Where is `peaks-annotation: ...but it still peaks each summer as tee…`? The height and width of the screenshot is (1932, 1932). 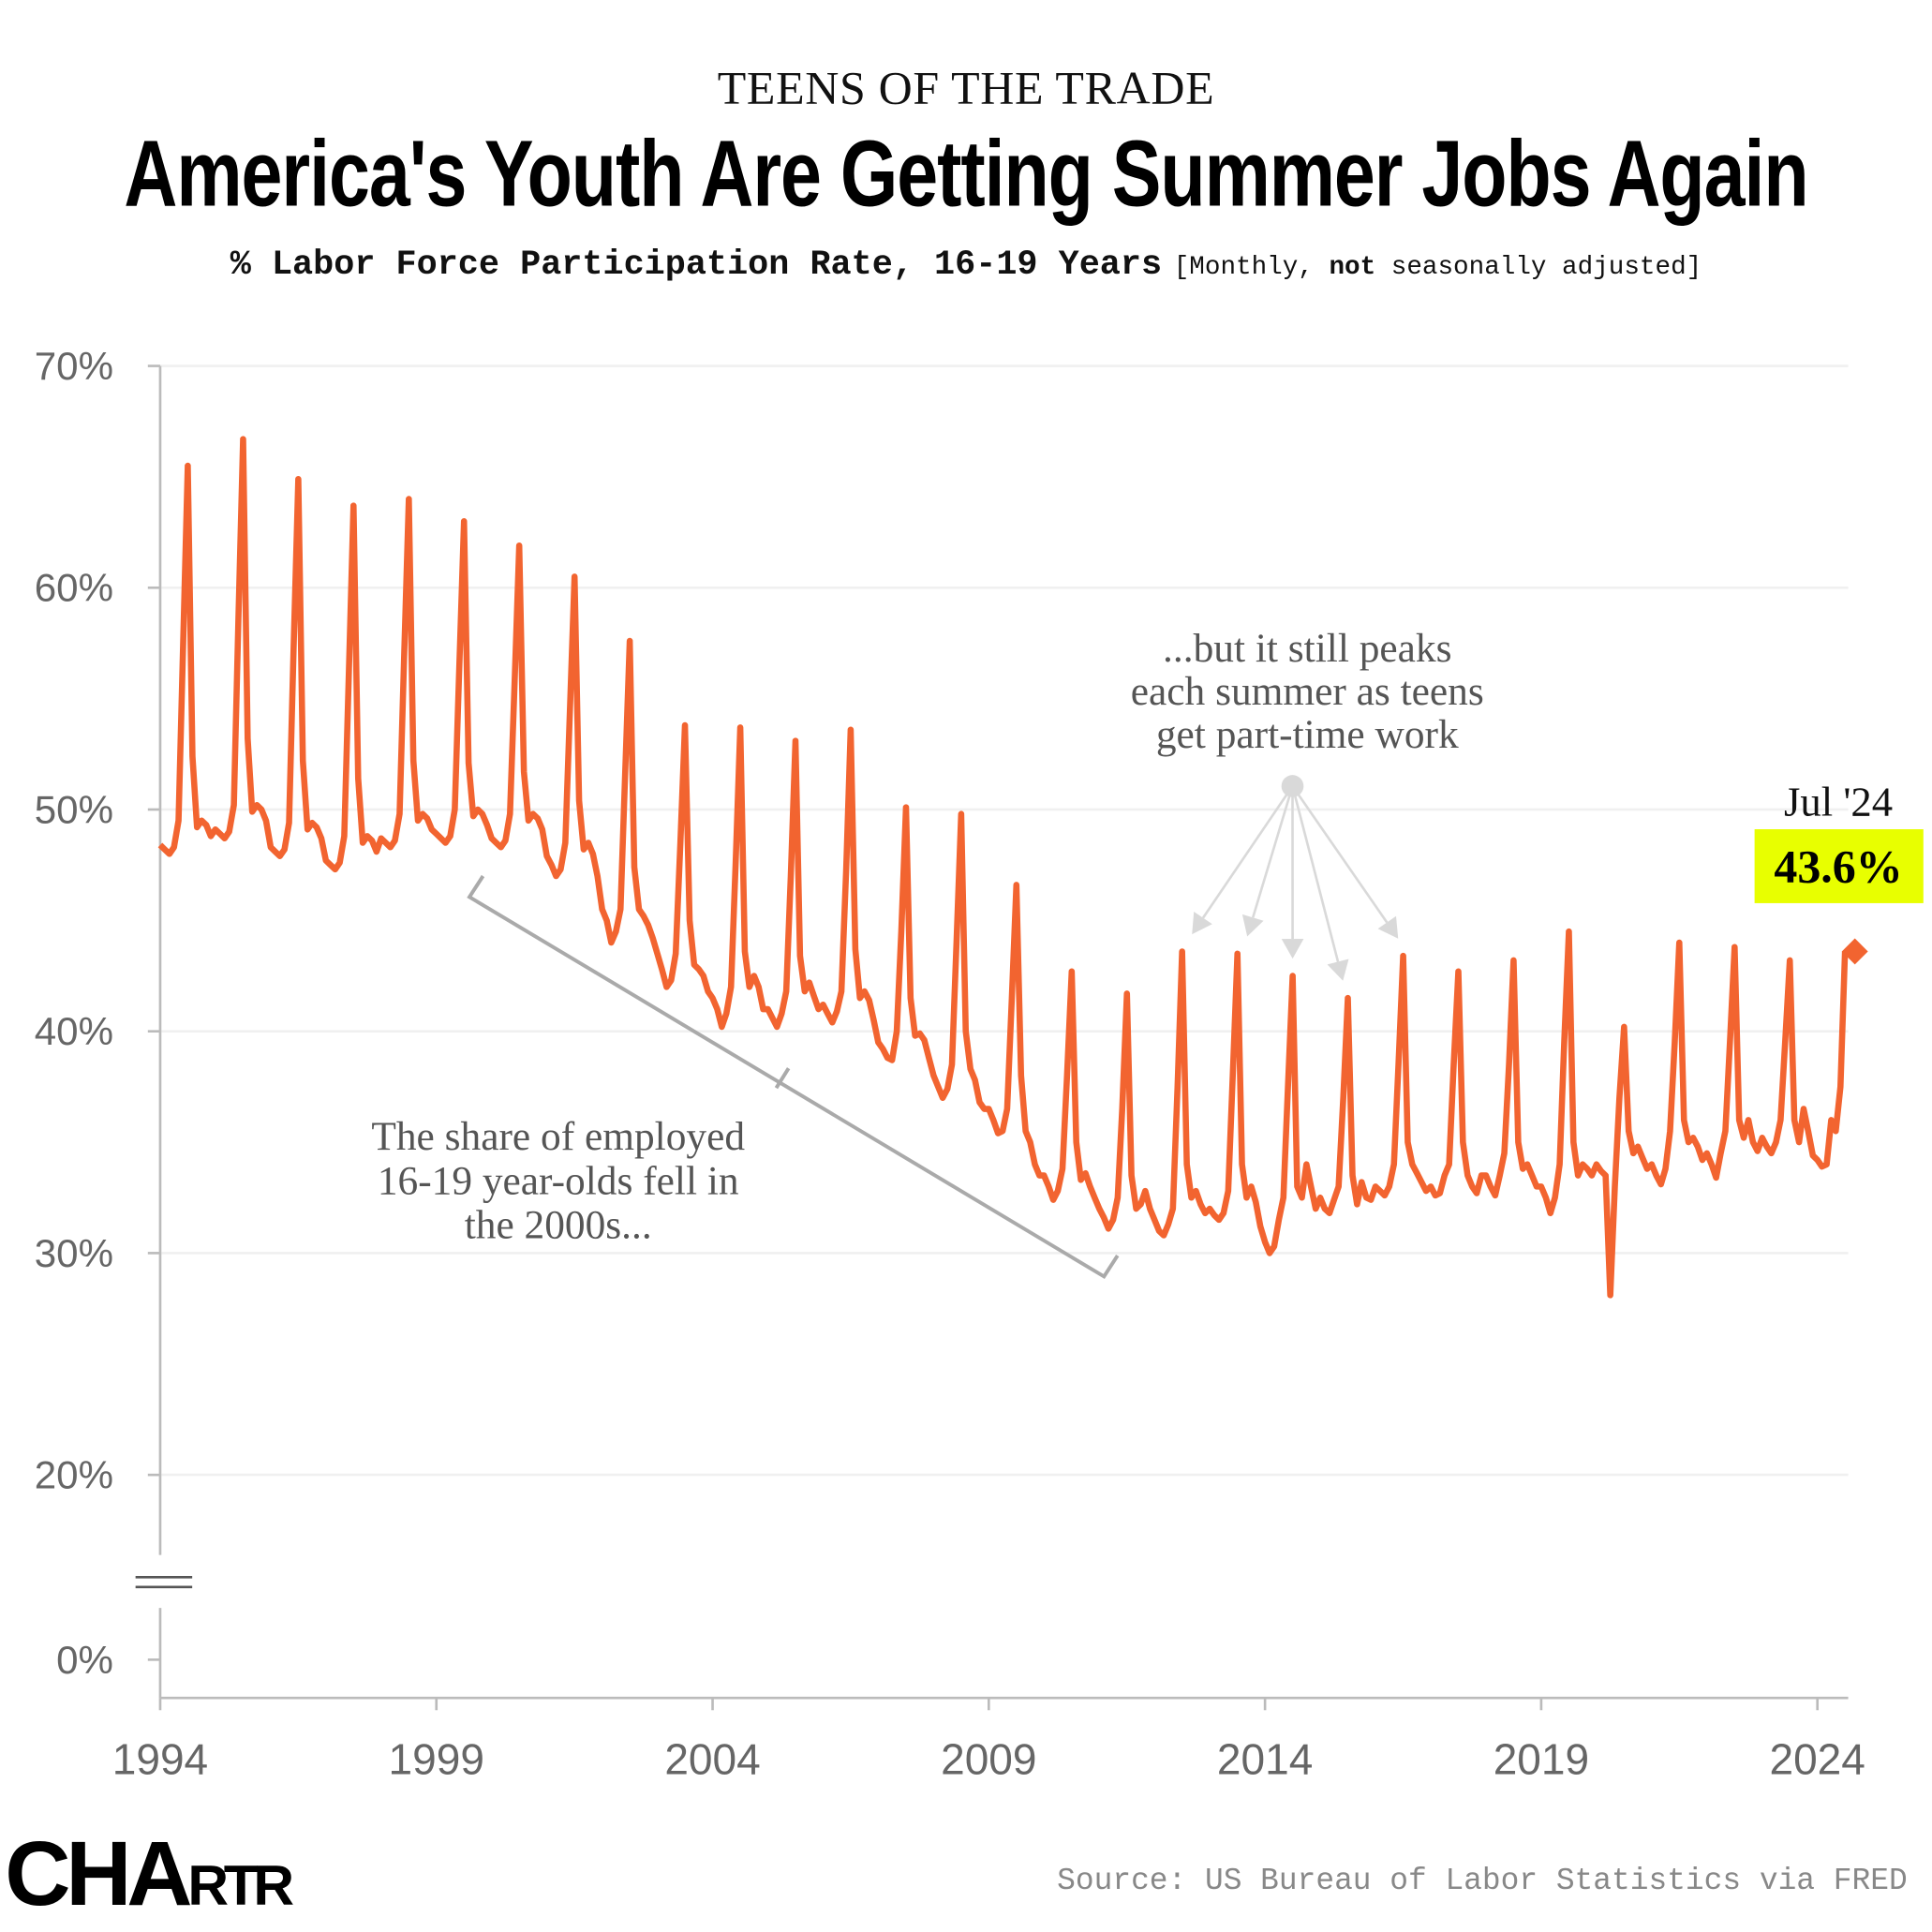
peaks-annotation: ...but it still peaks each summer as tee… is located at coordinates (1308, 804).